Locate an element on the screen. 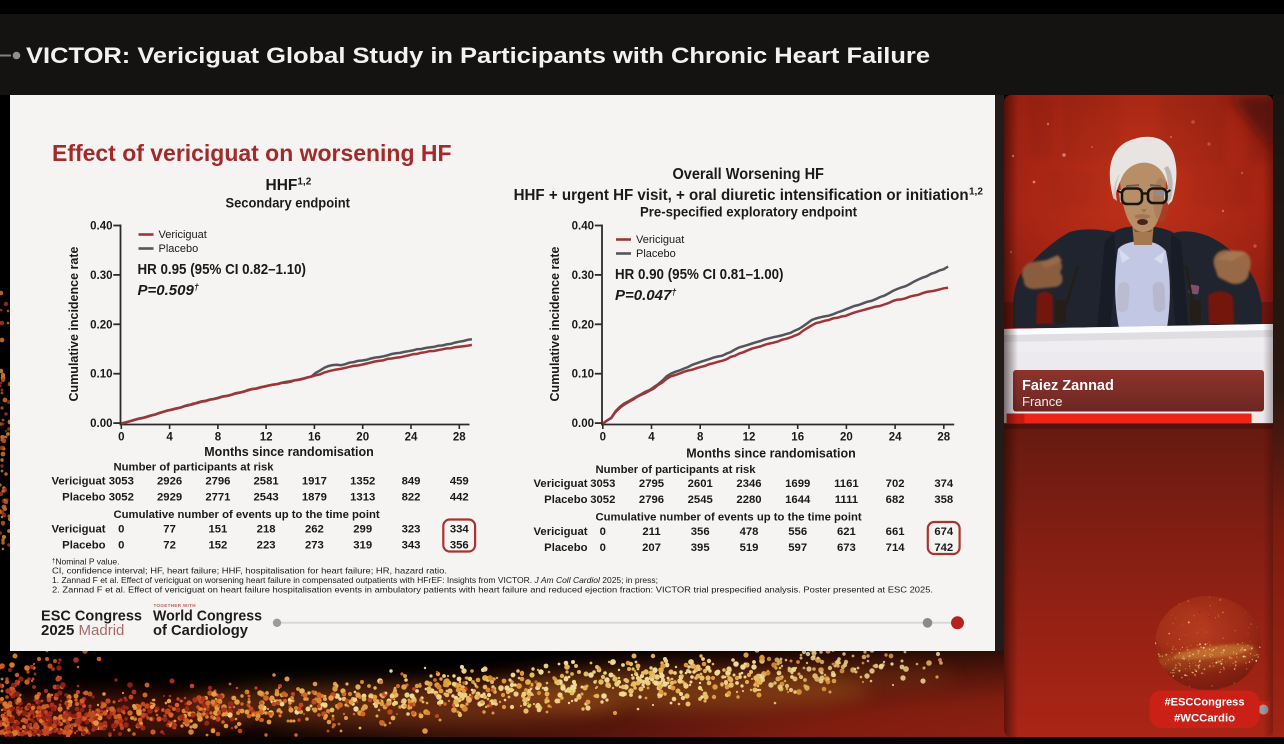  svg-text: 72 is located at coordinates (169, 546).